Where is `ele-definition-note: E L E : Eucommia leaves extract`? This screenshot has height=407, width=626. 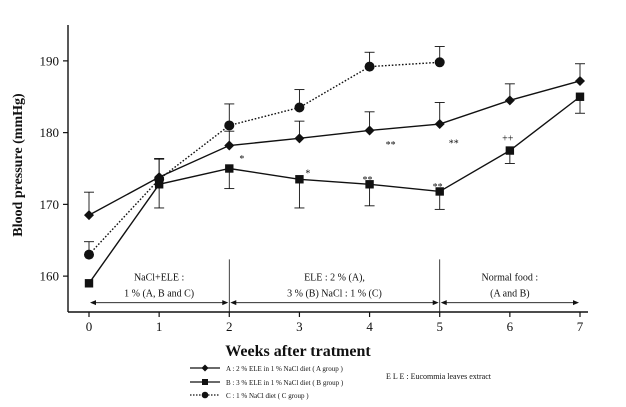
ele-definition-note: E L E : Eucommia leaves extract is located at coordinates (439, 376).